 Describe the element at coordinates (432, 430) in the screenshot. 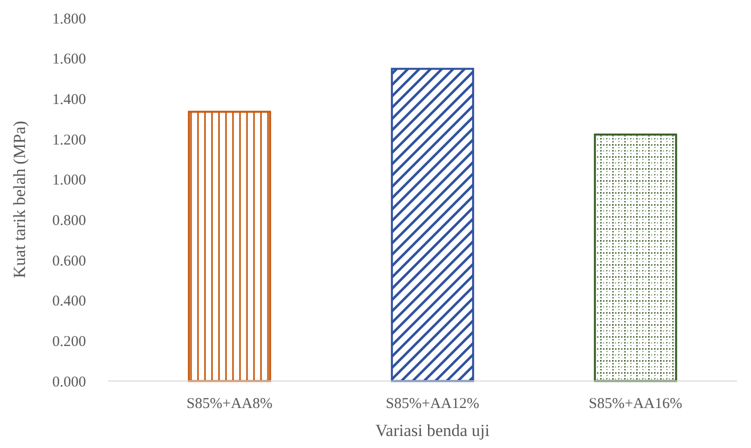

I see `x-axis-title: Variasi benda uji` at that location.